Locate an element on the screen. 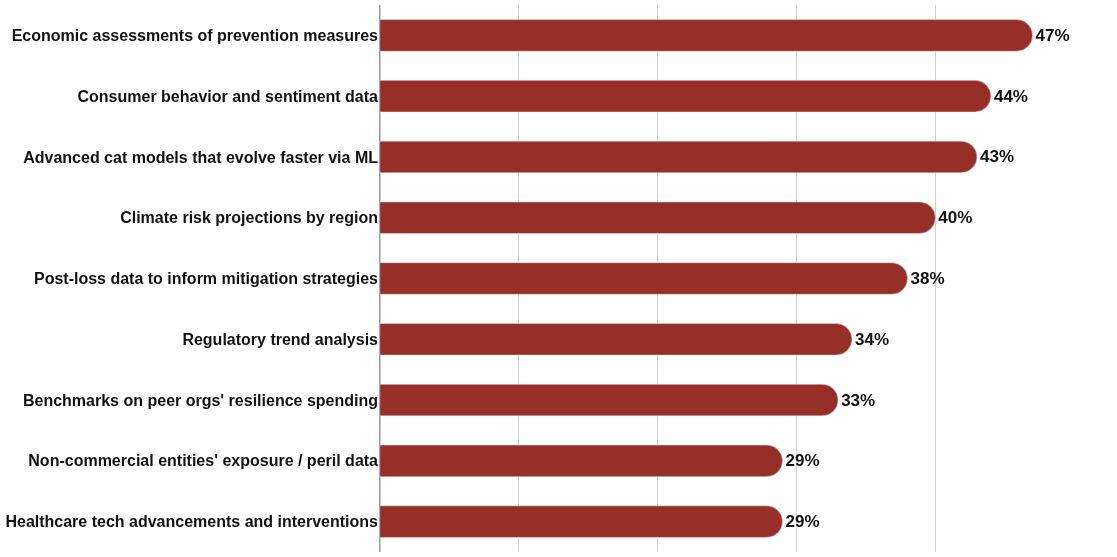  y-tick-label: Benchmarks on peer orgs' resilience spending is located at coordinates (200, 400).